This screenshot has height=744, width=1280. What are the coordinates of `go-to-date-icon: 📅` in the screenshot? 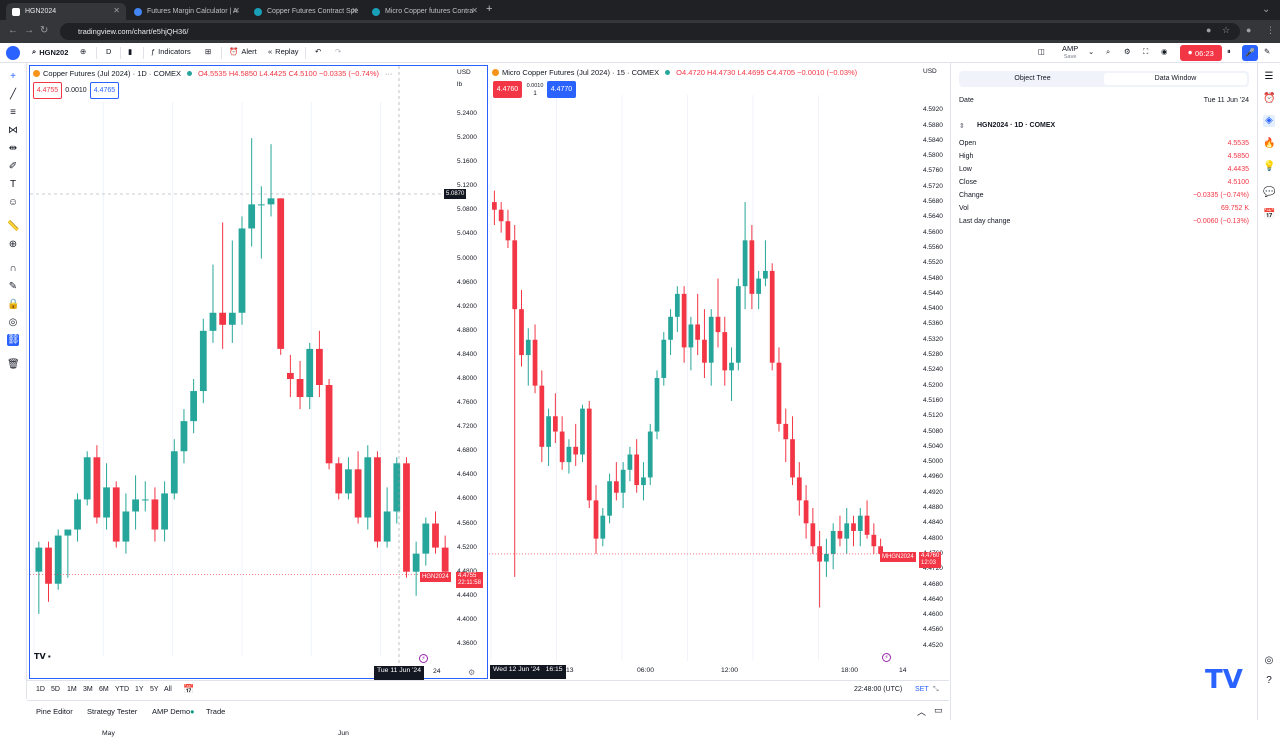 It's located at (189, 689).